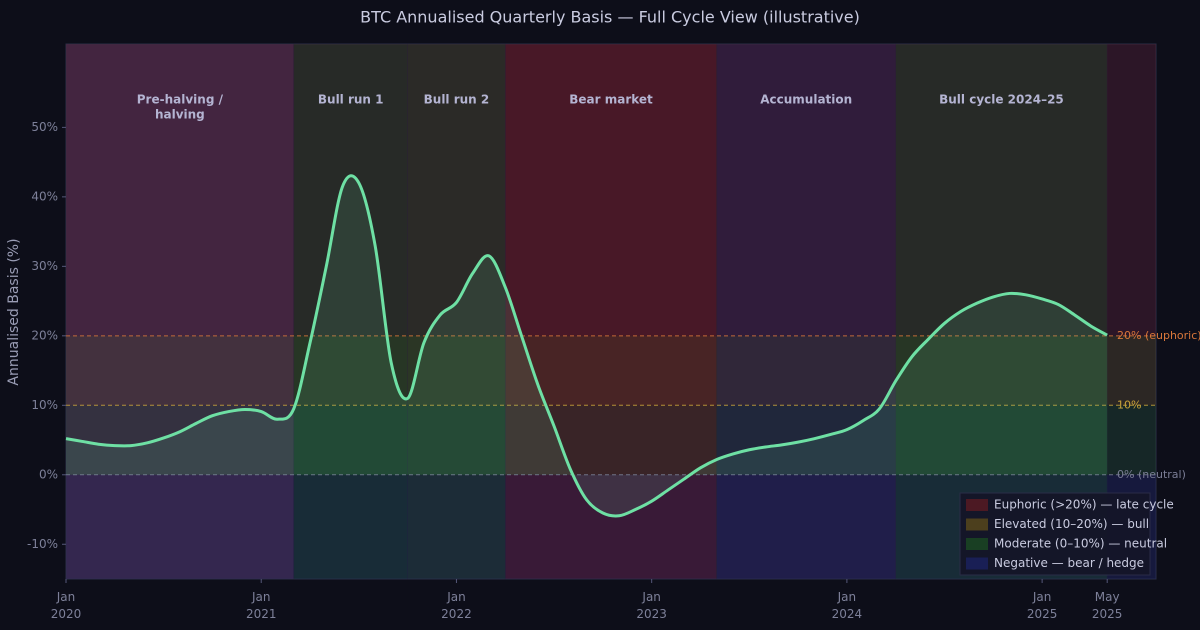  Describe the element at coordinates (180, 115) in the screenshot. I see `phase-label: halving` at that location.